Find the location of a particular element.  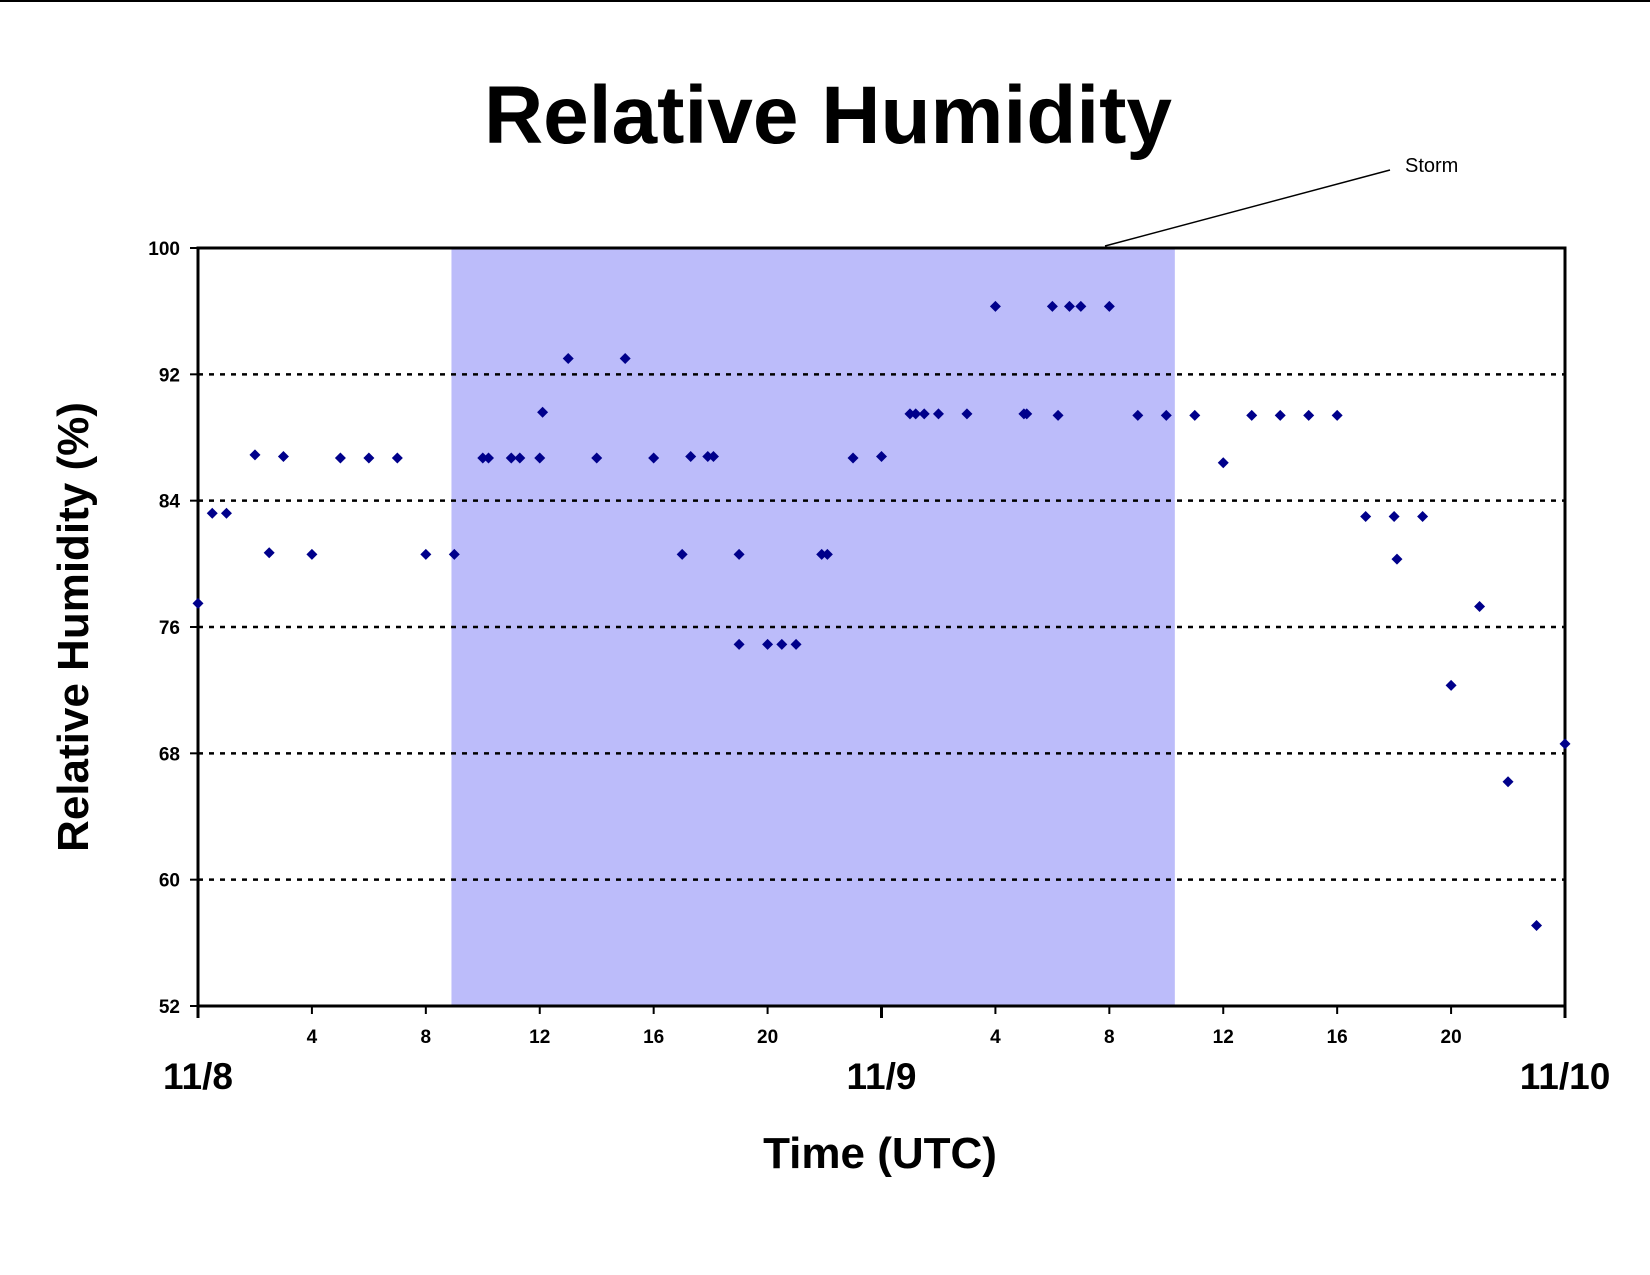

x-axis-label: Time (UTC) is located at coordinates (880, 1153).